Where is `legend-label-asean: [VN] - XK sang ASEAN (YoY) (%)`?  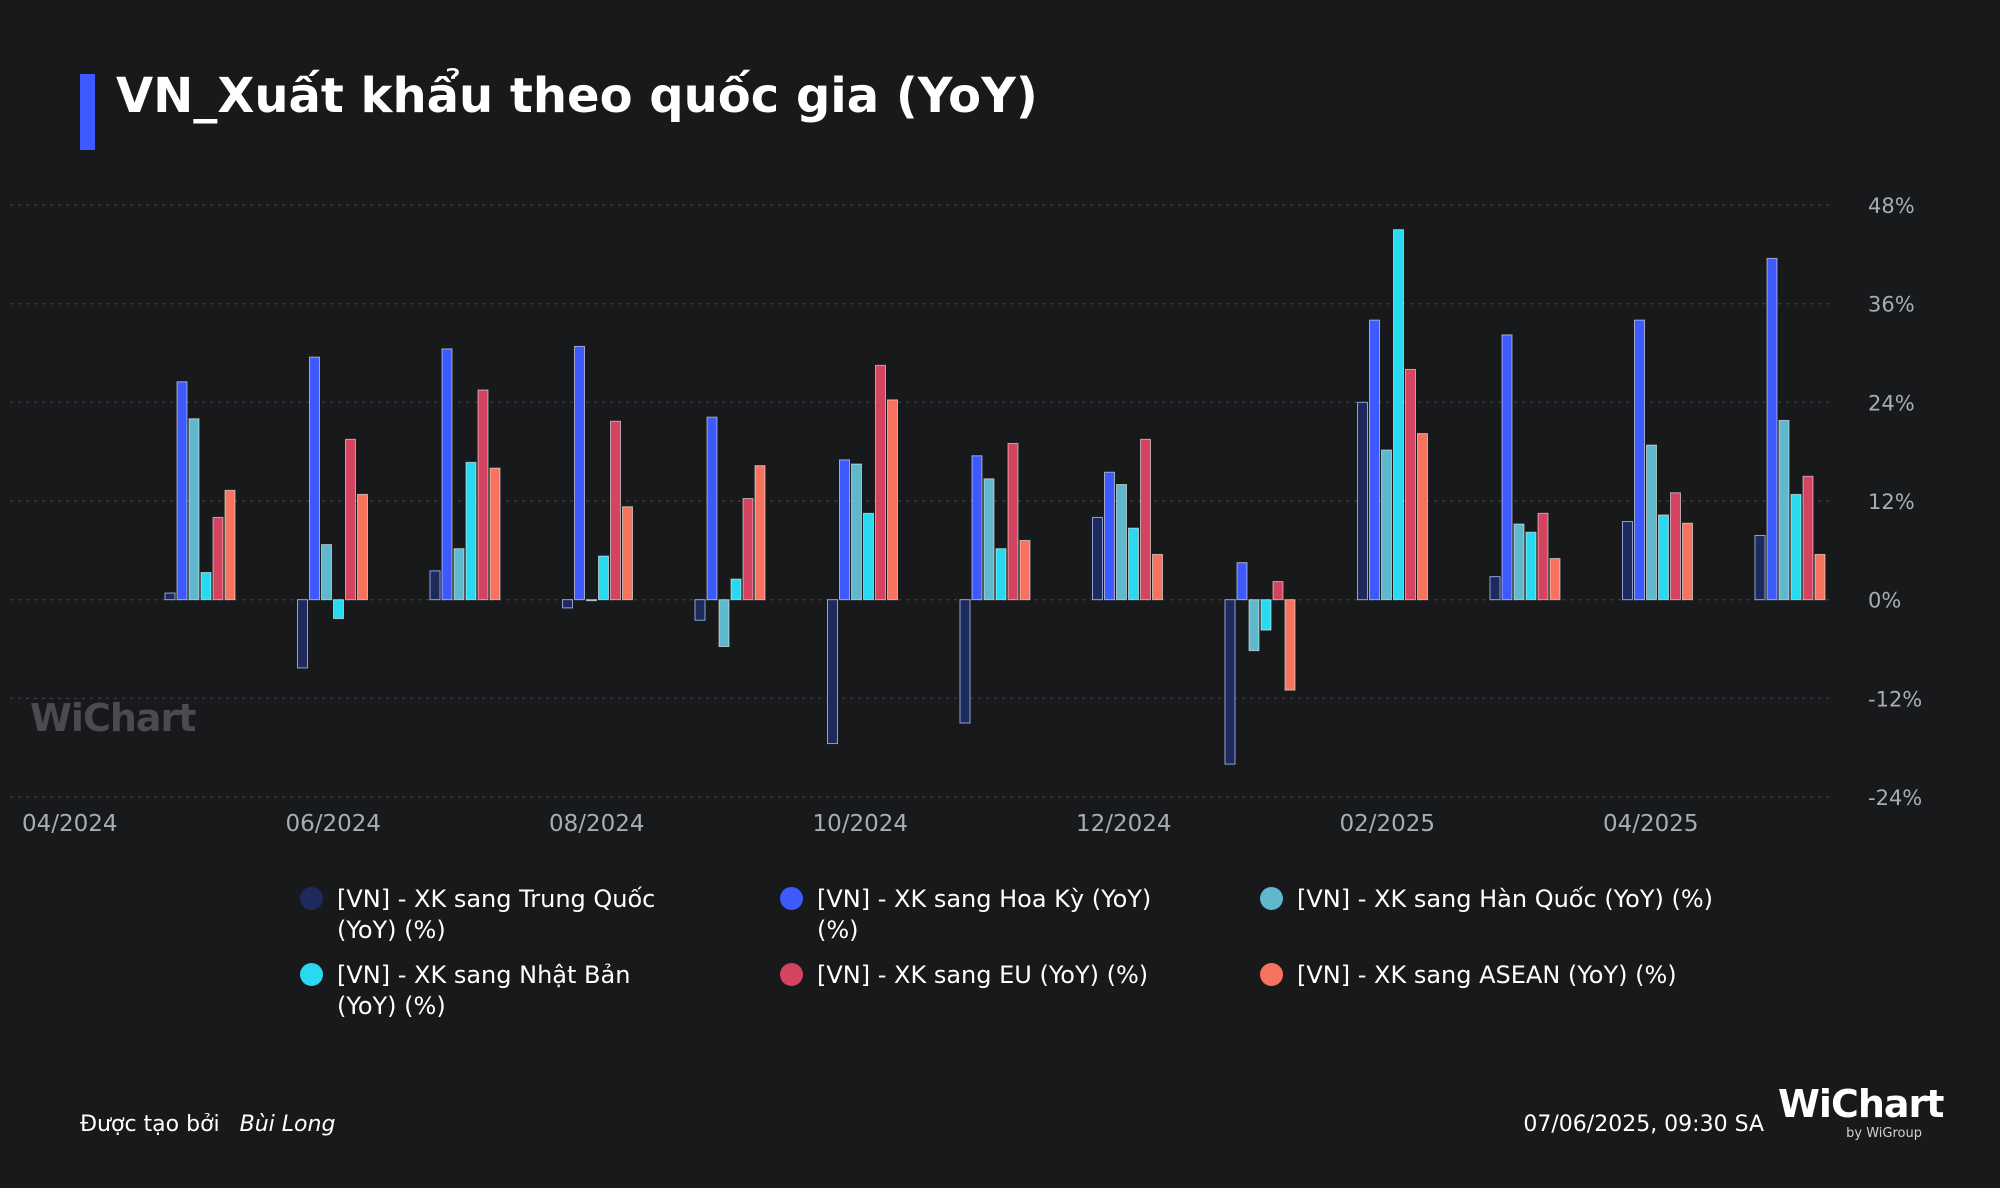
legend-label-asean: [VN] - XK sang ASEAN (YoY) (%) is located at coordinates (1487, 975).